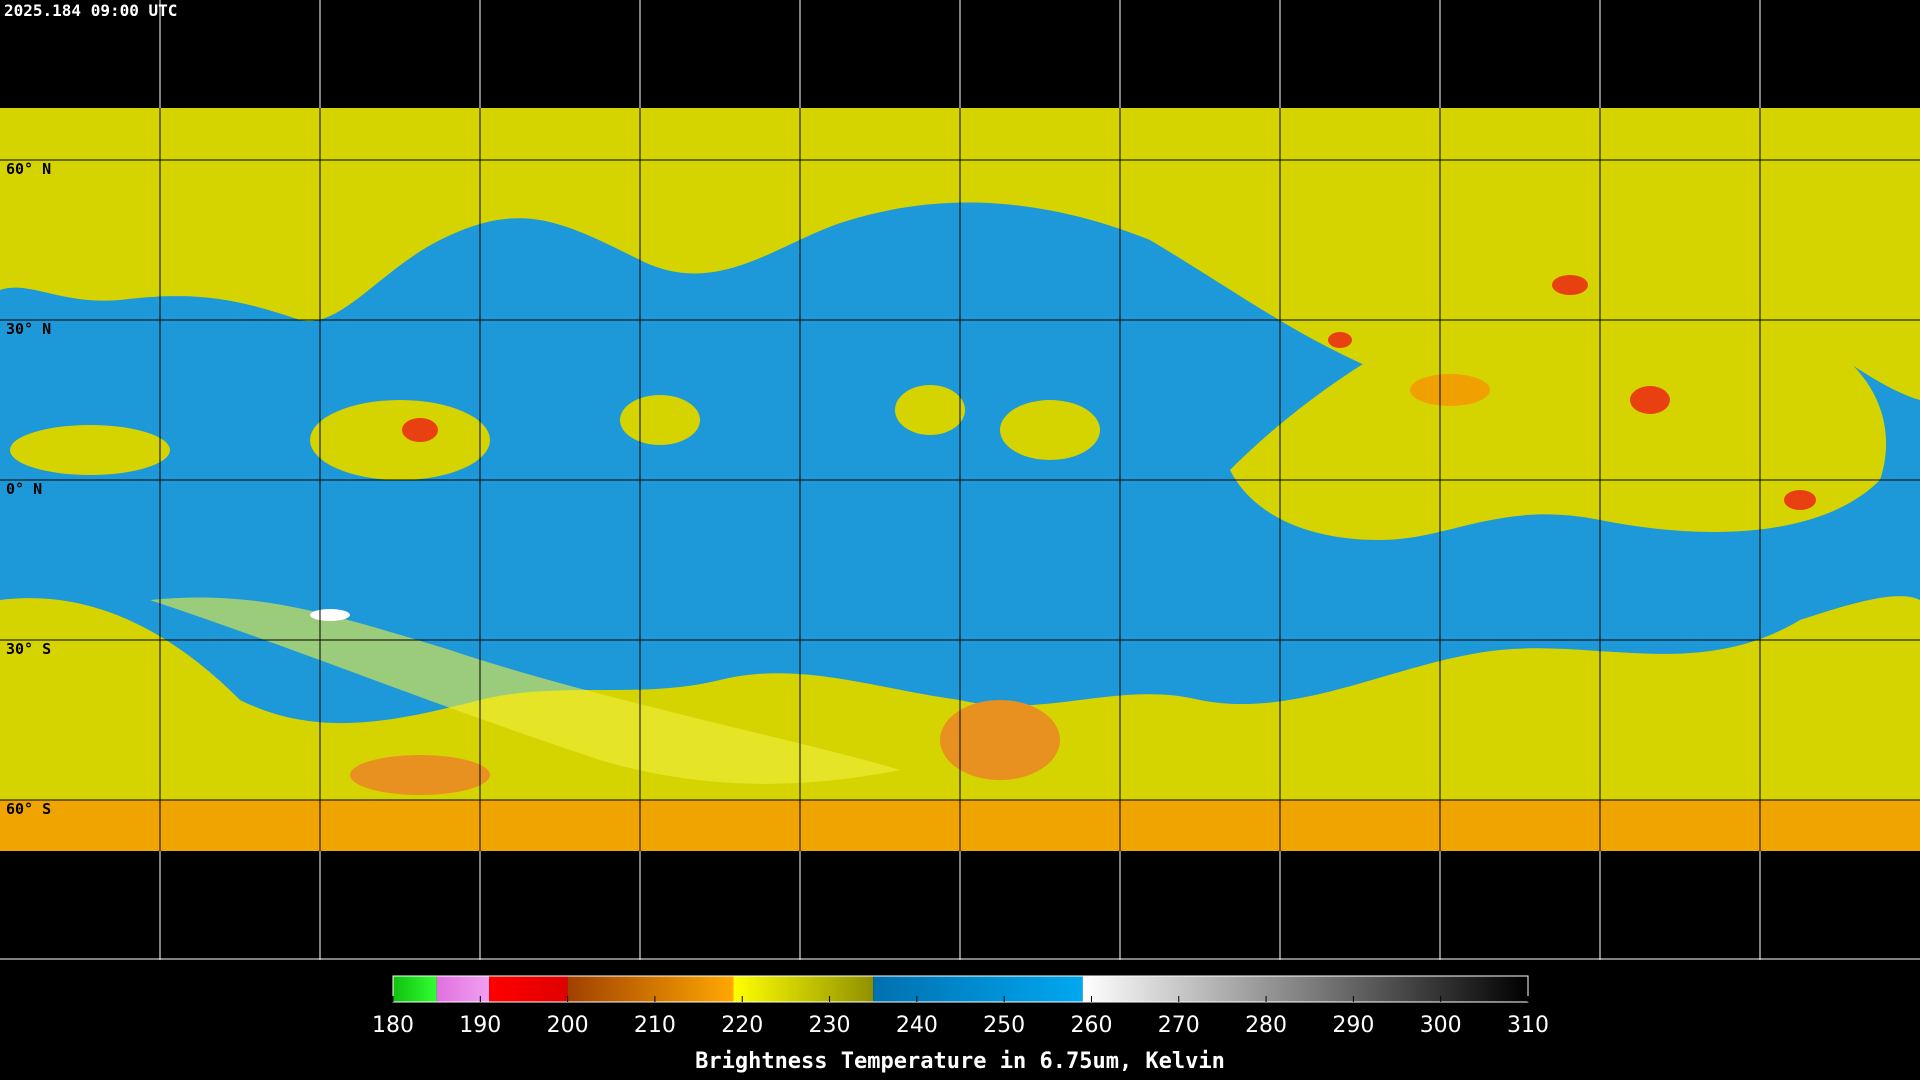  I want to click on colorbar-tick-label: 200, so click(568, 1025).